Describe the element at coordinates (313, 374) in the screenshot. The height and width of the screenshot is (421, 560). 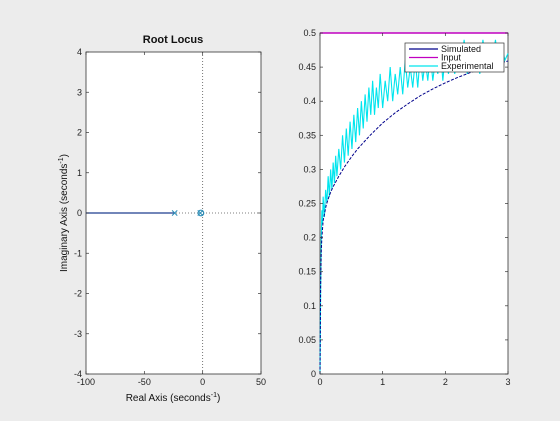
I see `response-ytick-label: 0` at that location.